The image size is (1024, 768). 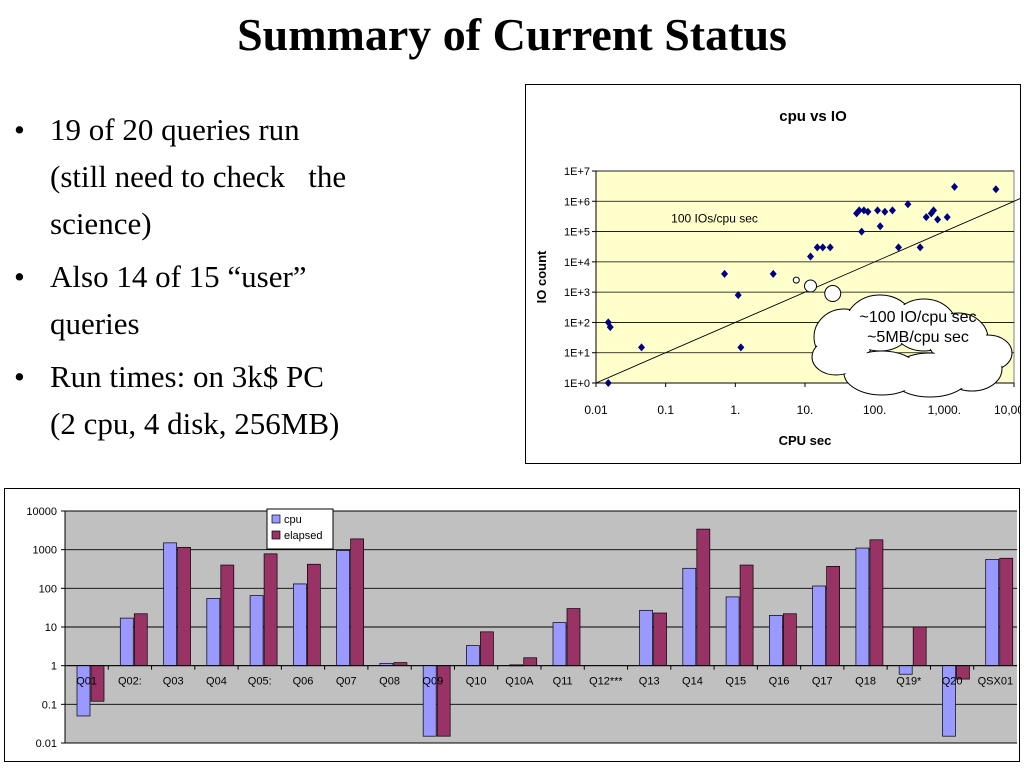 What do you see at coordinates (865, 682) in the screenshot?
I see `x-tick-label: Q18` at bounding box center [865, 682].